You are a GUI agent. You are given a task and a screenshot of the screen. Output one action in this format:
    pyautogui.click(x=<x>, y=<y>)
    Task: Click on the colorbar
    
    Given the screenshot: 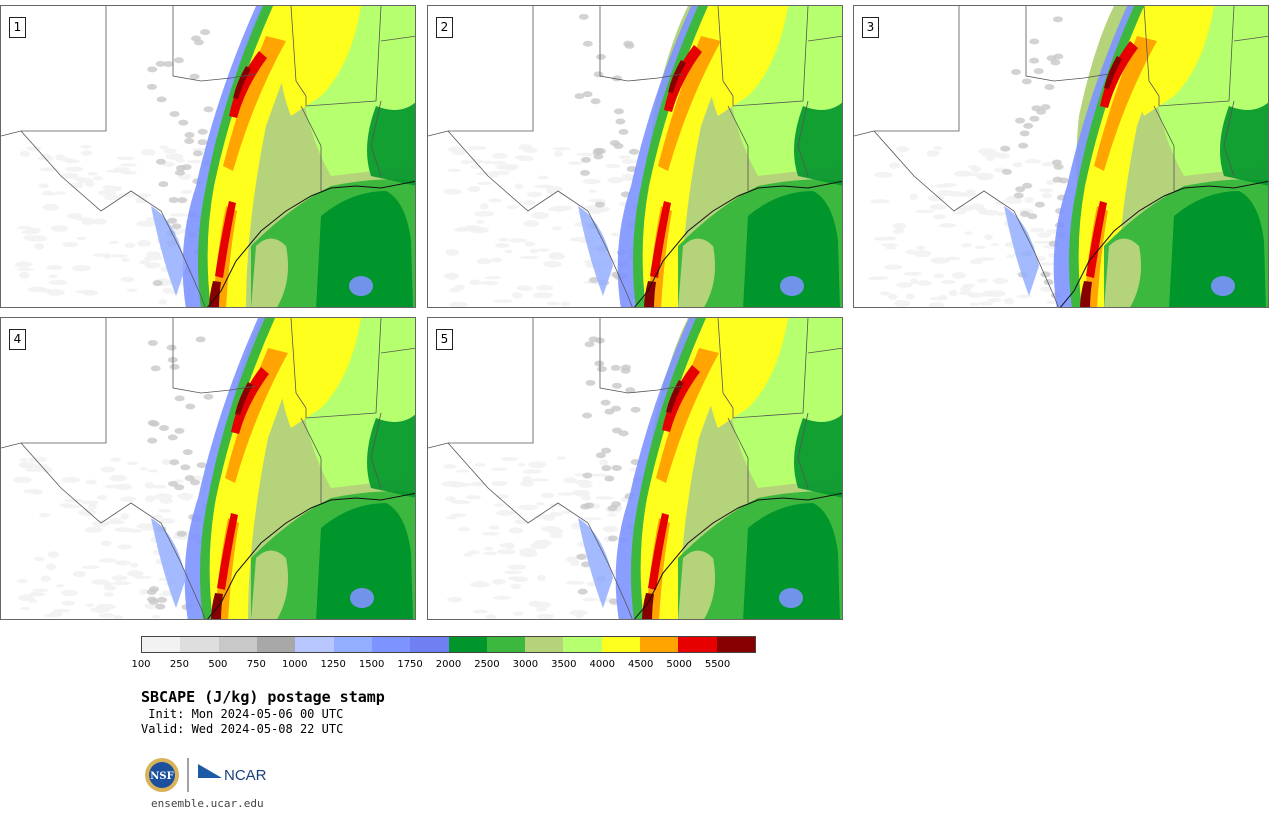 What is the action you would take?
    pyautogui.click(x=448, y=644)
    